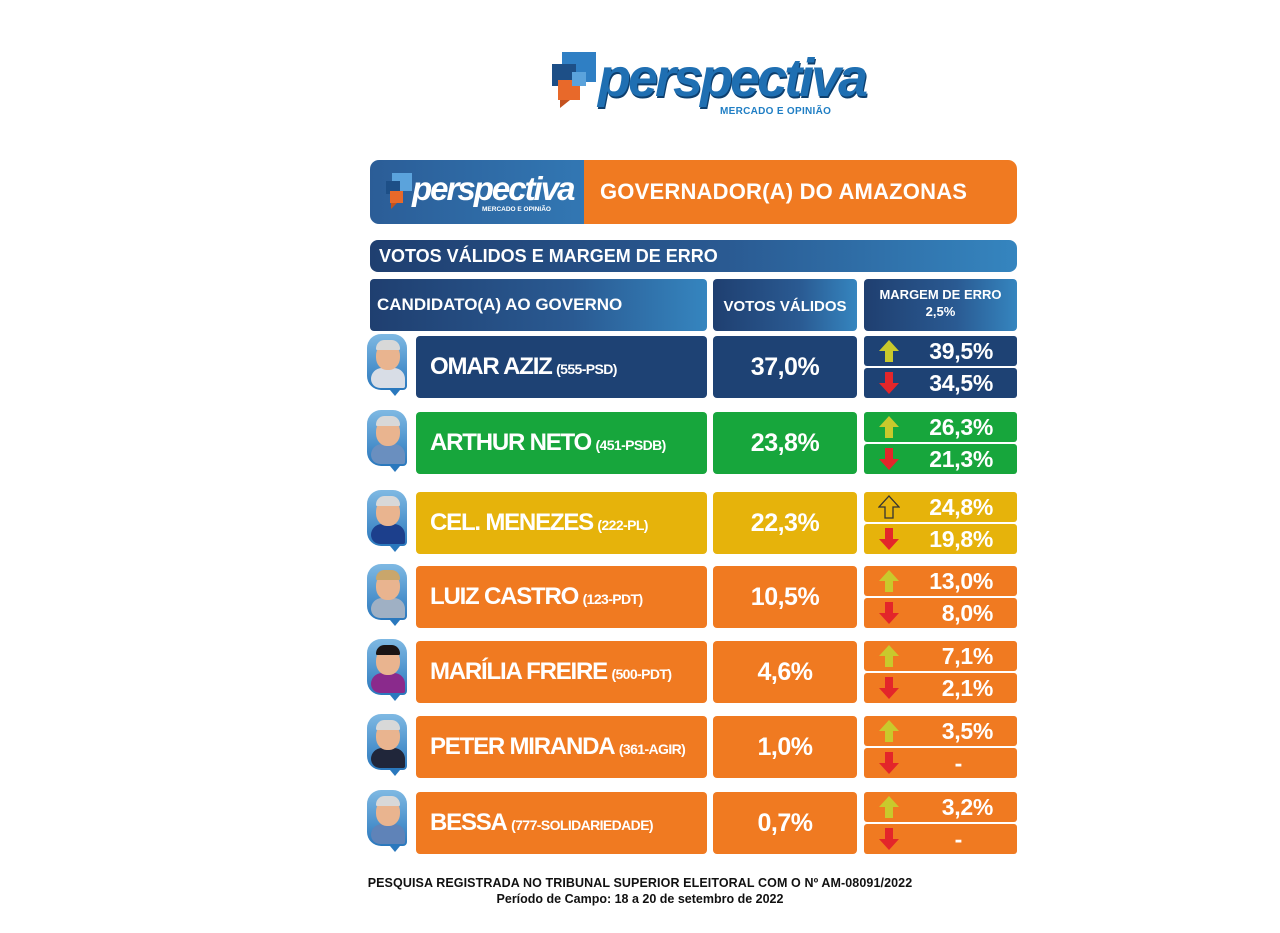 The image size is (1280, 933). Describe the element at coordinates (967, 807) in the screenshot. I see `margin-upper-value: 3,2%` at that location.